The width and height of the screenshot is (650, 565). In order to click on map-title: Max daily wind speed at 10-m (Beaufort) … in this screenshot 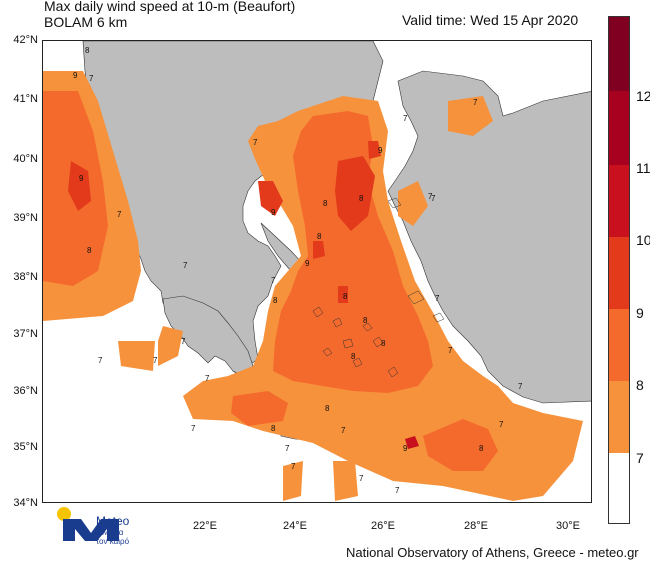, I will do `click(169, 15)`.